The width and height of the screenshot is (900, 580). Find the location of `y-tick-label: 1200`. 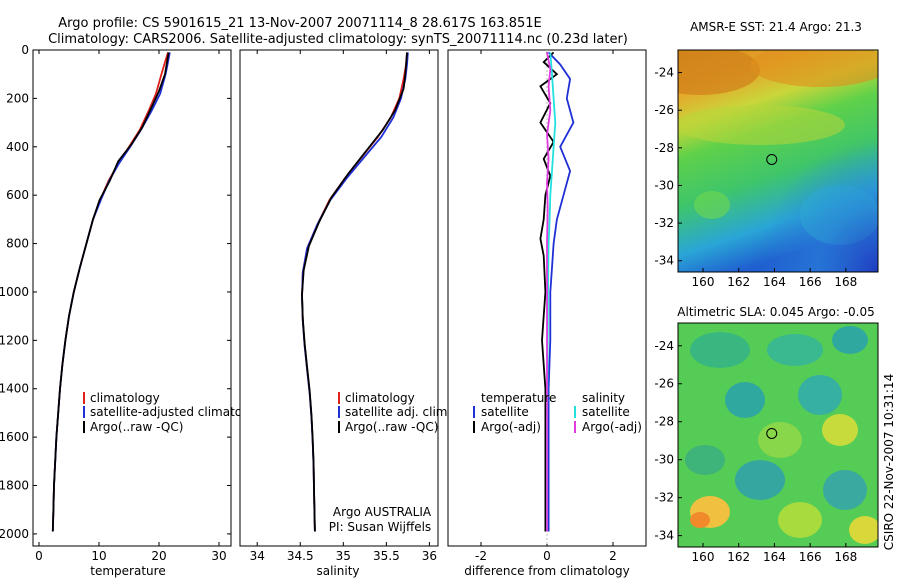

y-tick-label: 1200 is located at coordinates (14, 340).